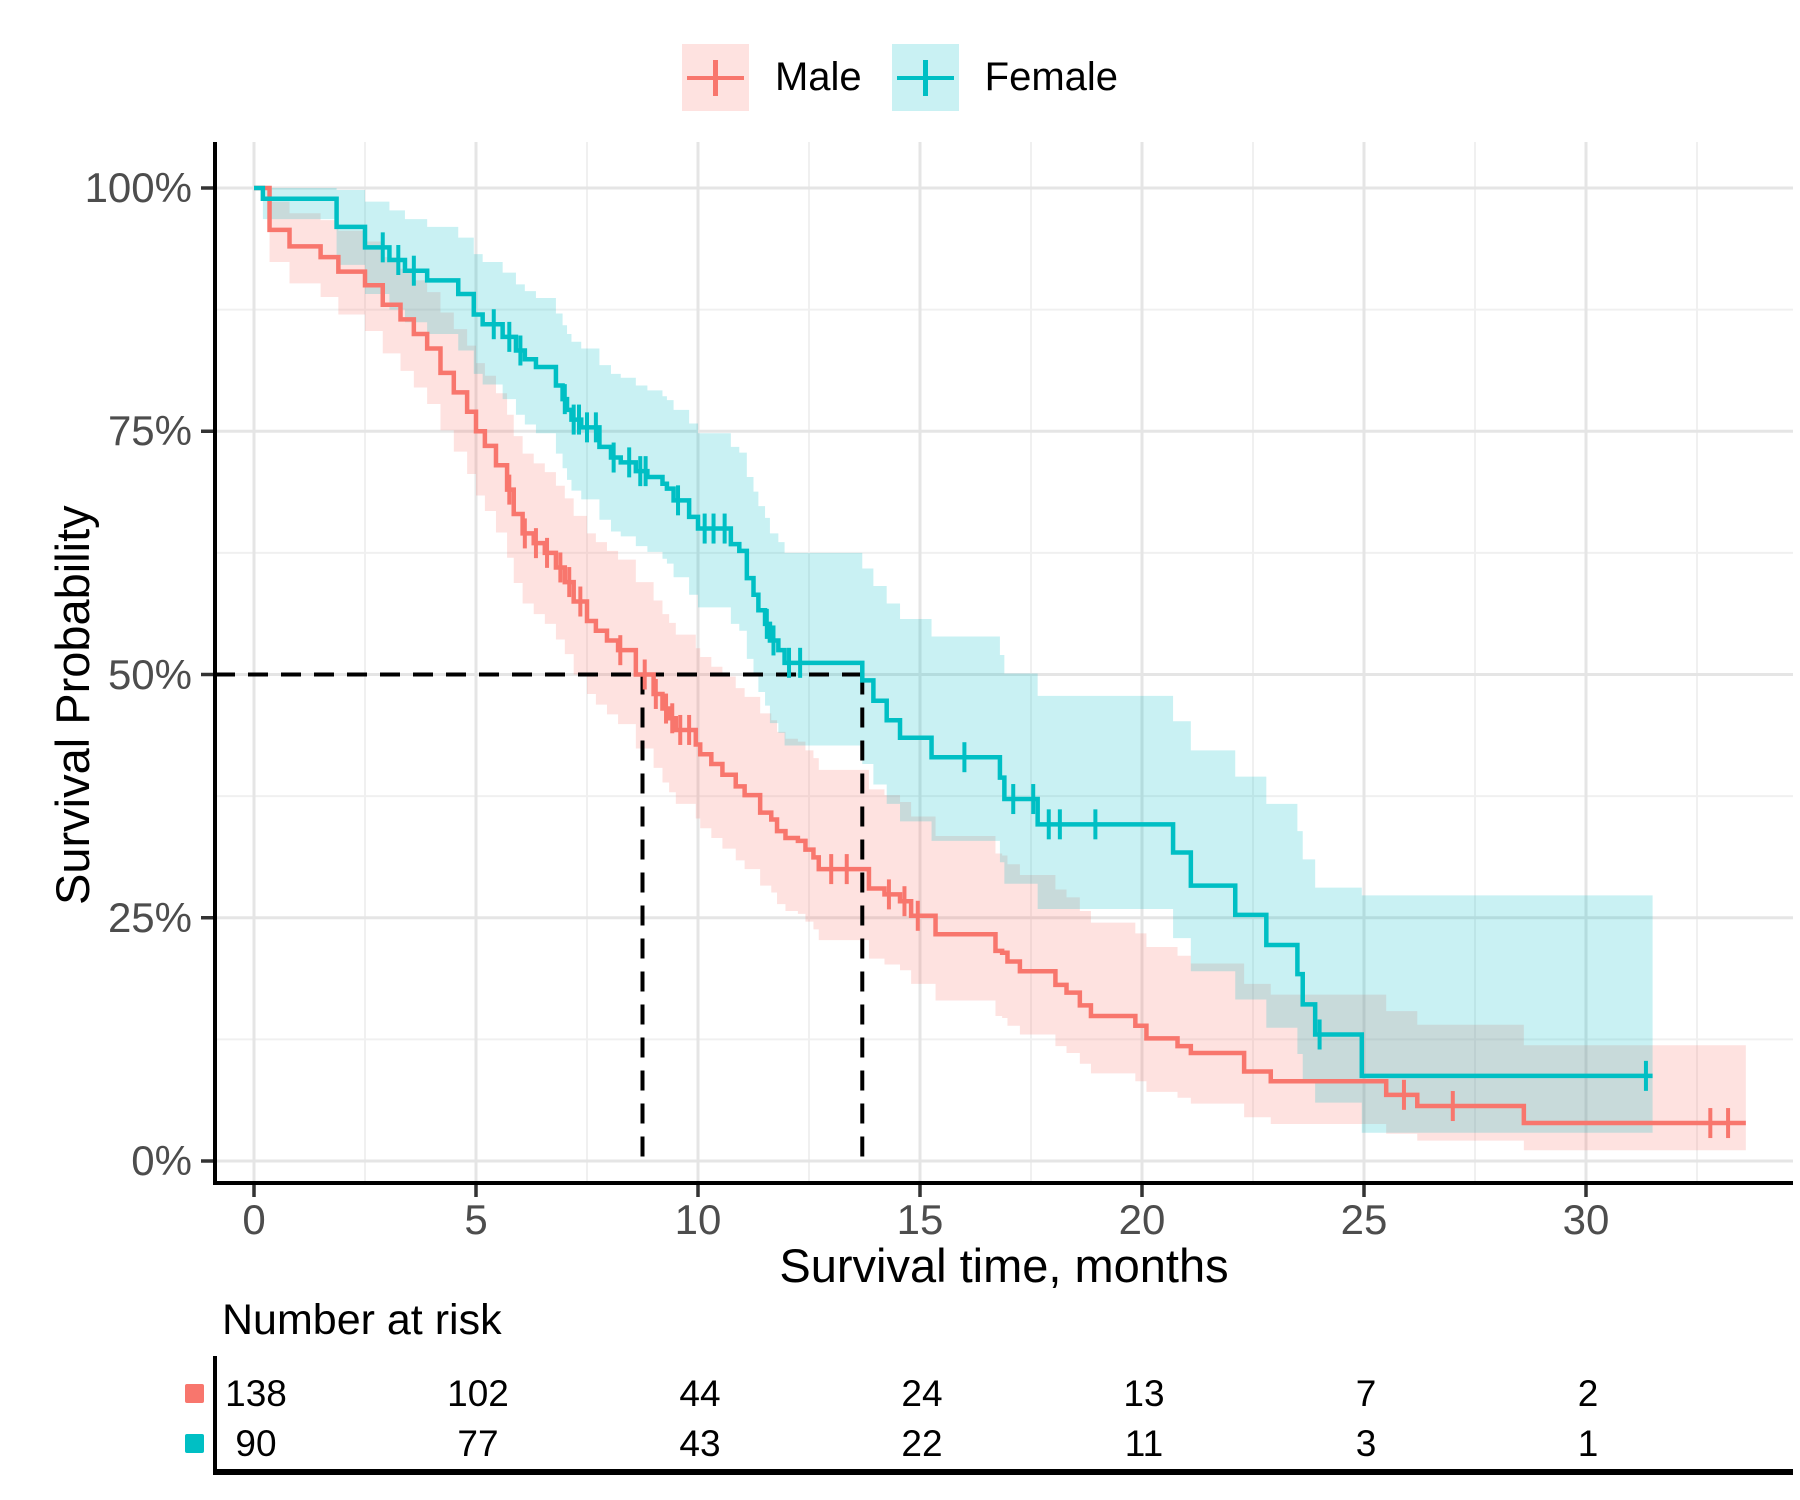 This screenshot has width=1800, height=1500. I want to click on legend-item-male: Male, so click(771, 77).